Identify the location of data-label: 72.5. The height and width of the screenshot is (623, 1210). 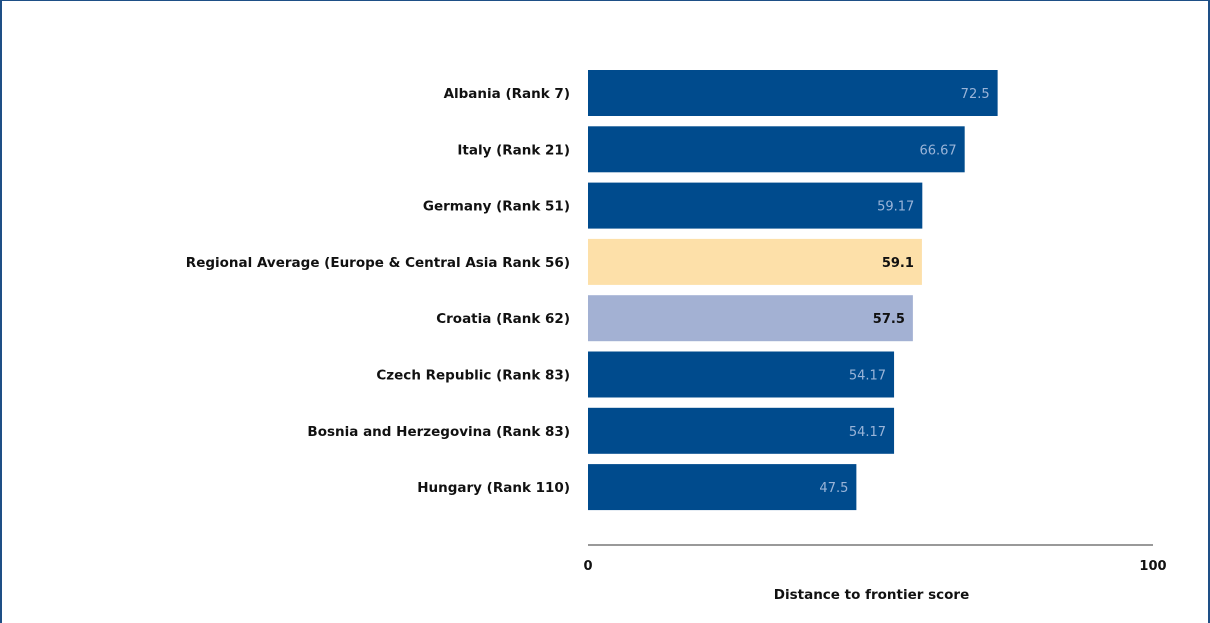
(975, 94).